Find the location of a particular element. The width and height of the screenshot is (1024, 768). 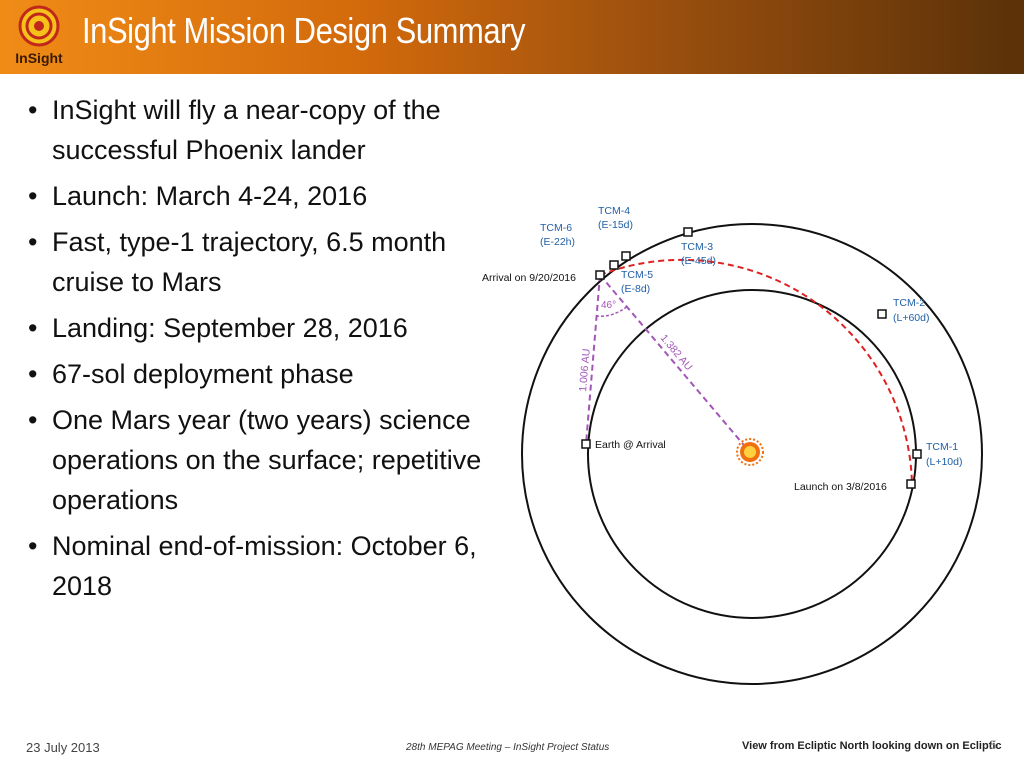

tcm6-time: (E-22h) is located at coordinates (557, 242).